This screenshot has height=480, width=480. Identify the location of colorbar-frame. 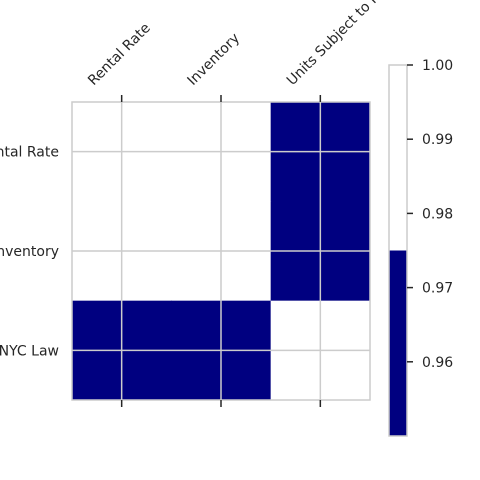
(398, 250).